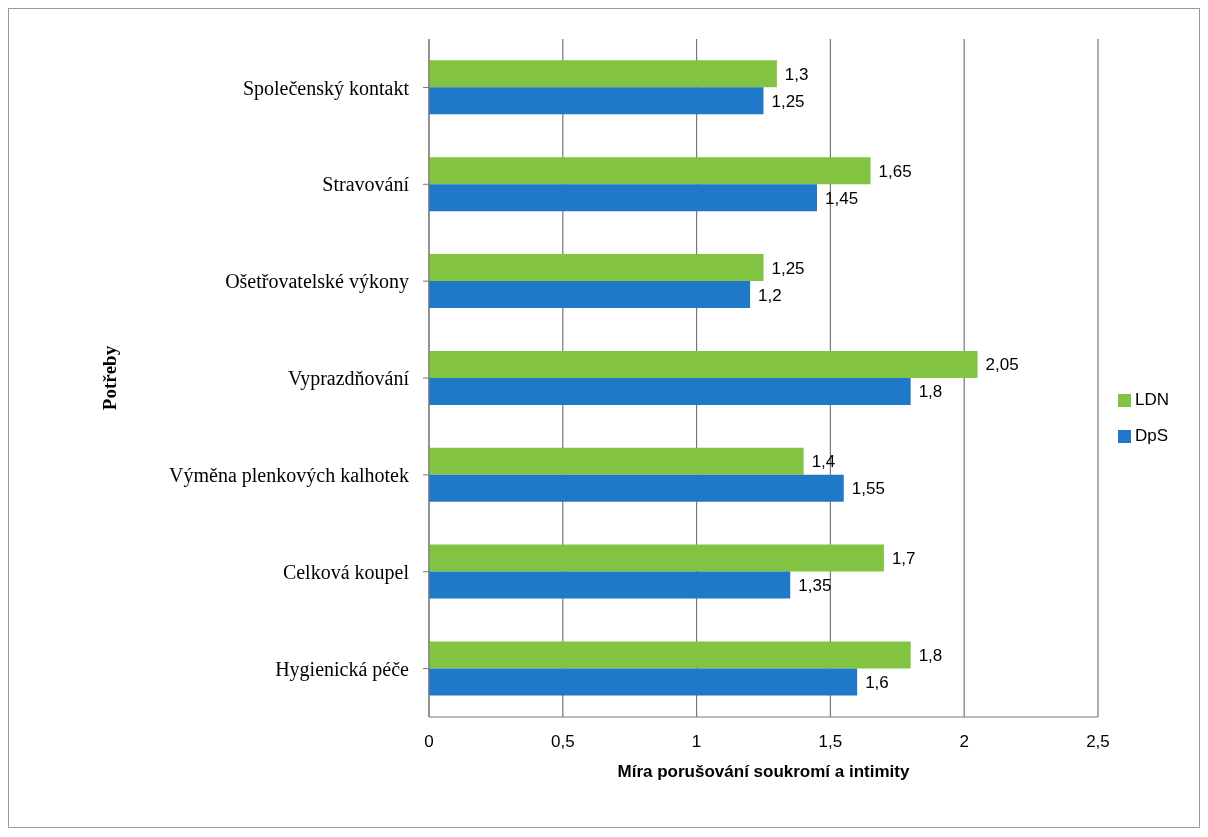 This screenshot has width=1208, height=837. Describe the element at coordinates (289, 475) in the screenshot. I see `y-tick-label: Výměna plenkových kalhotek` at that location.